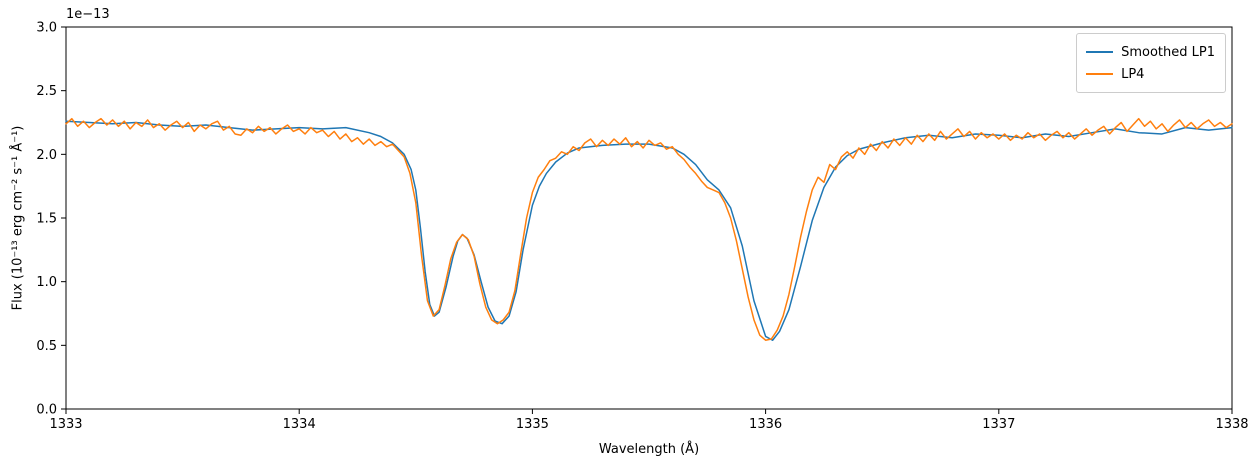 The image size is (1258, 469). Describe the element at coordinates (46, 410) in the screenshot. I see `y-tick-label: 0.0` at that location.